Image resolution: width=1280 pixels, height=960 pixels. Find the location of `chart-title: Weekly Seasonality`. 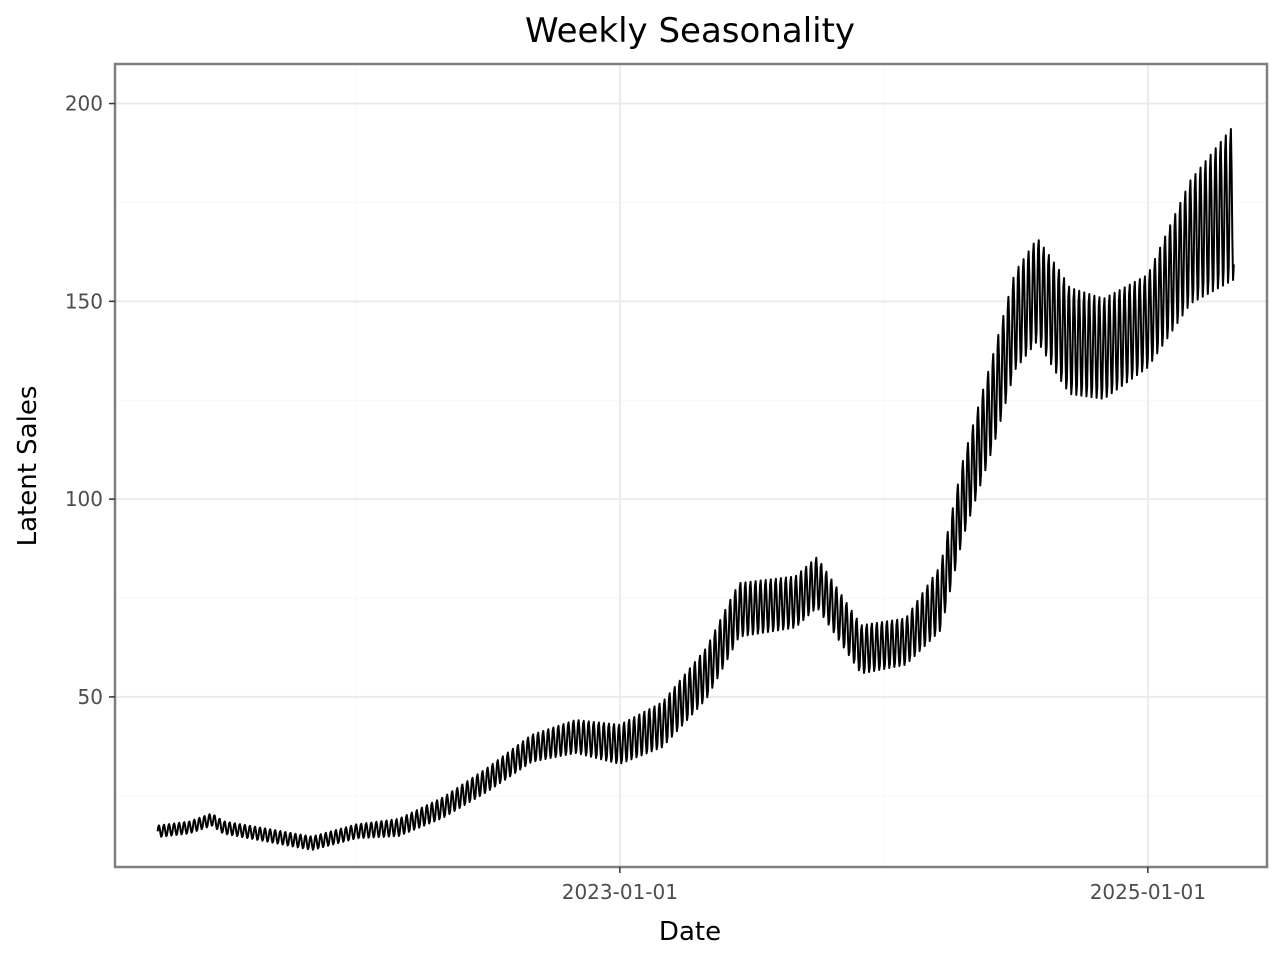

chart-title: Weekly Seasonality is located at coordinates (690, 31).